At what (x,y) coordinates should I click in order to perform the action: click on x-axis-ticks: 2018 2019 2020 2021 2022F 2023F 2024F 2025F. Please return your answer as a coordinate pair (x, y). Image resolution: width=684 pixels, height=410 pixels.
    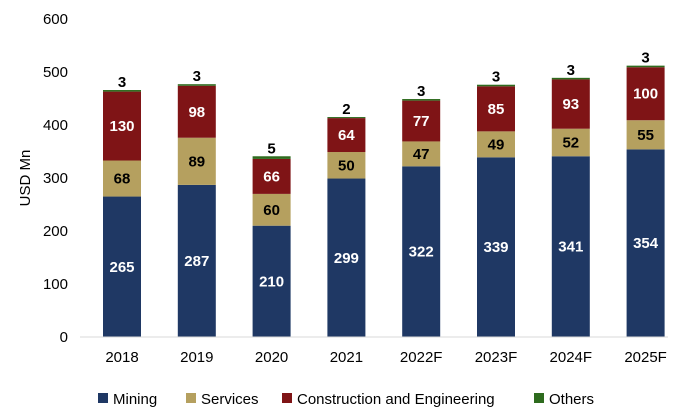
    Looking at the image, I should click on (386, 357).